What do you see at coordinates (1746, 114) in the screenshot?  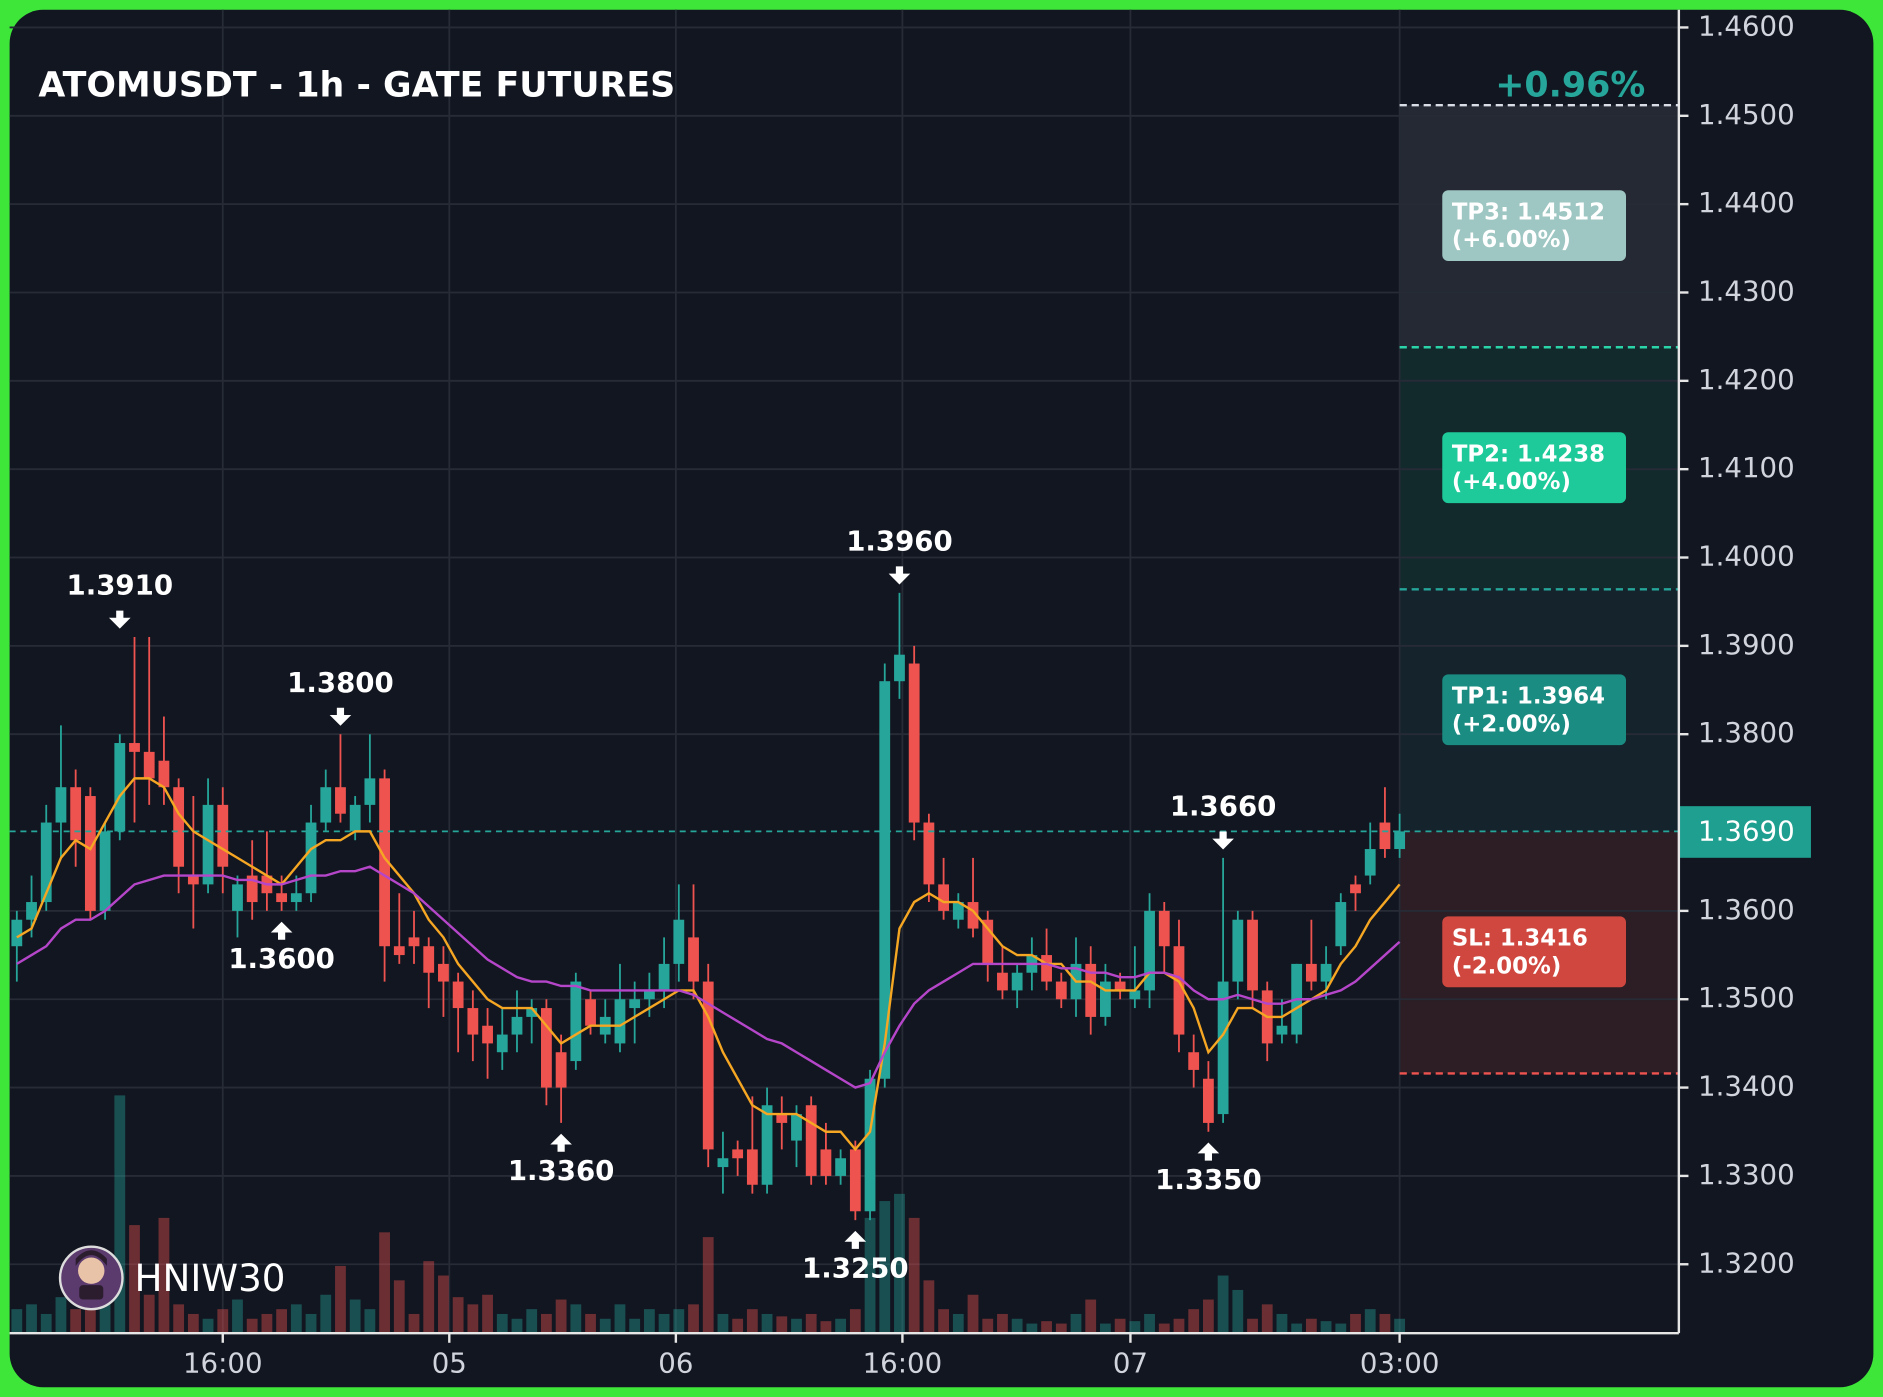 I see `y-tick-label: 1.4500` at bounding box center [1746, 114].